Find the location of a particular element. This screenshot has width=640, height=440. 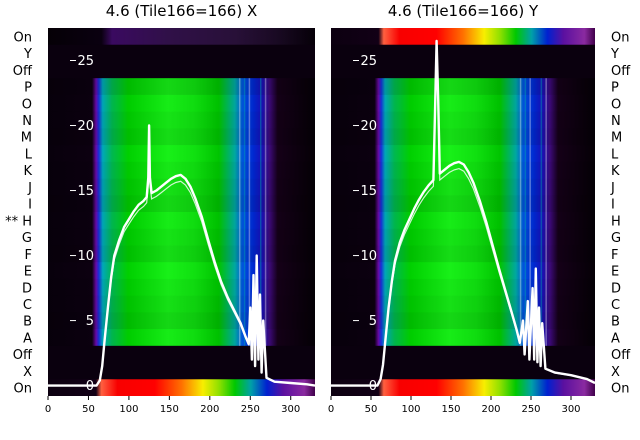

row-label-right: F is located at coordinates (614, 255).